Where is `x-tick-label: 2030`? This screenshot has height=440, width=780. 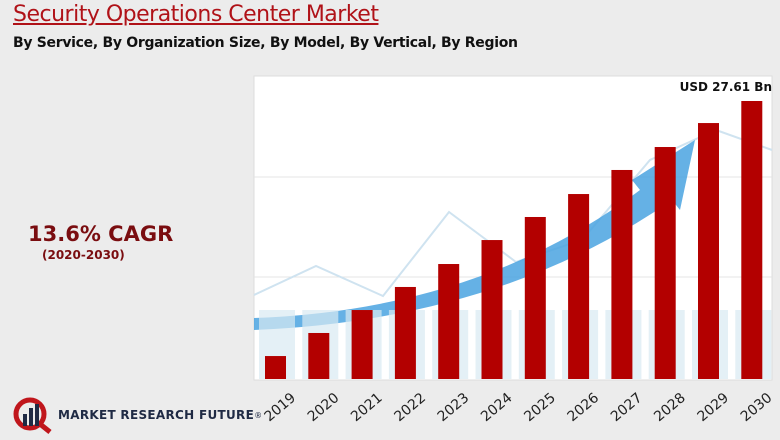 x-tick-label: 2030 is located at coordinates (757, 407).